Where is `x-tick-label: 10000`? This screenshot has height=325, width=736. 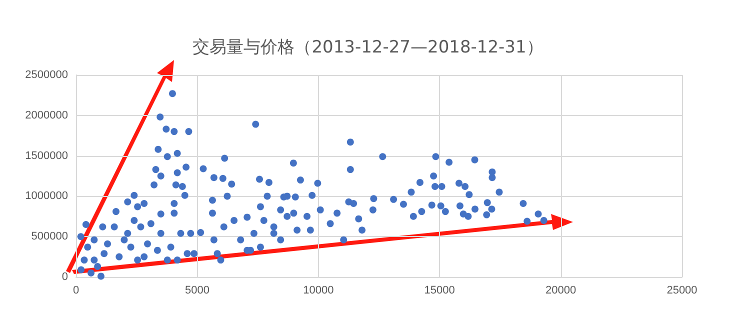 x-tick-label: 10000 is located at coordinates (318, 290).